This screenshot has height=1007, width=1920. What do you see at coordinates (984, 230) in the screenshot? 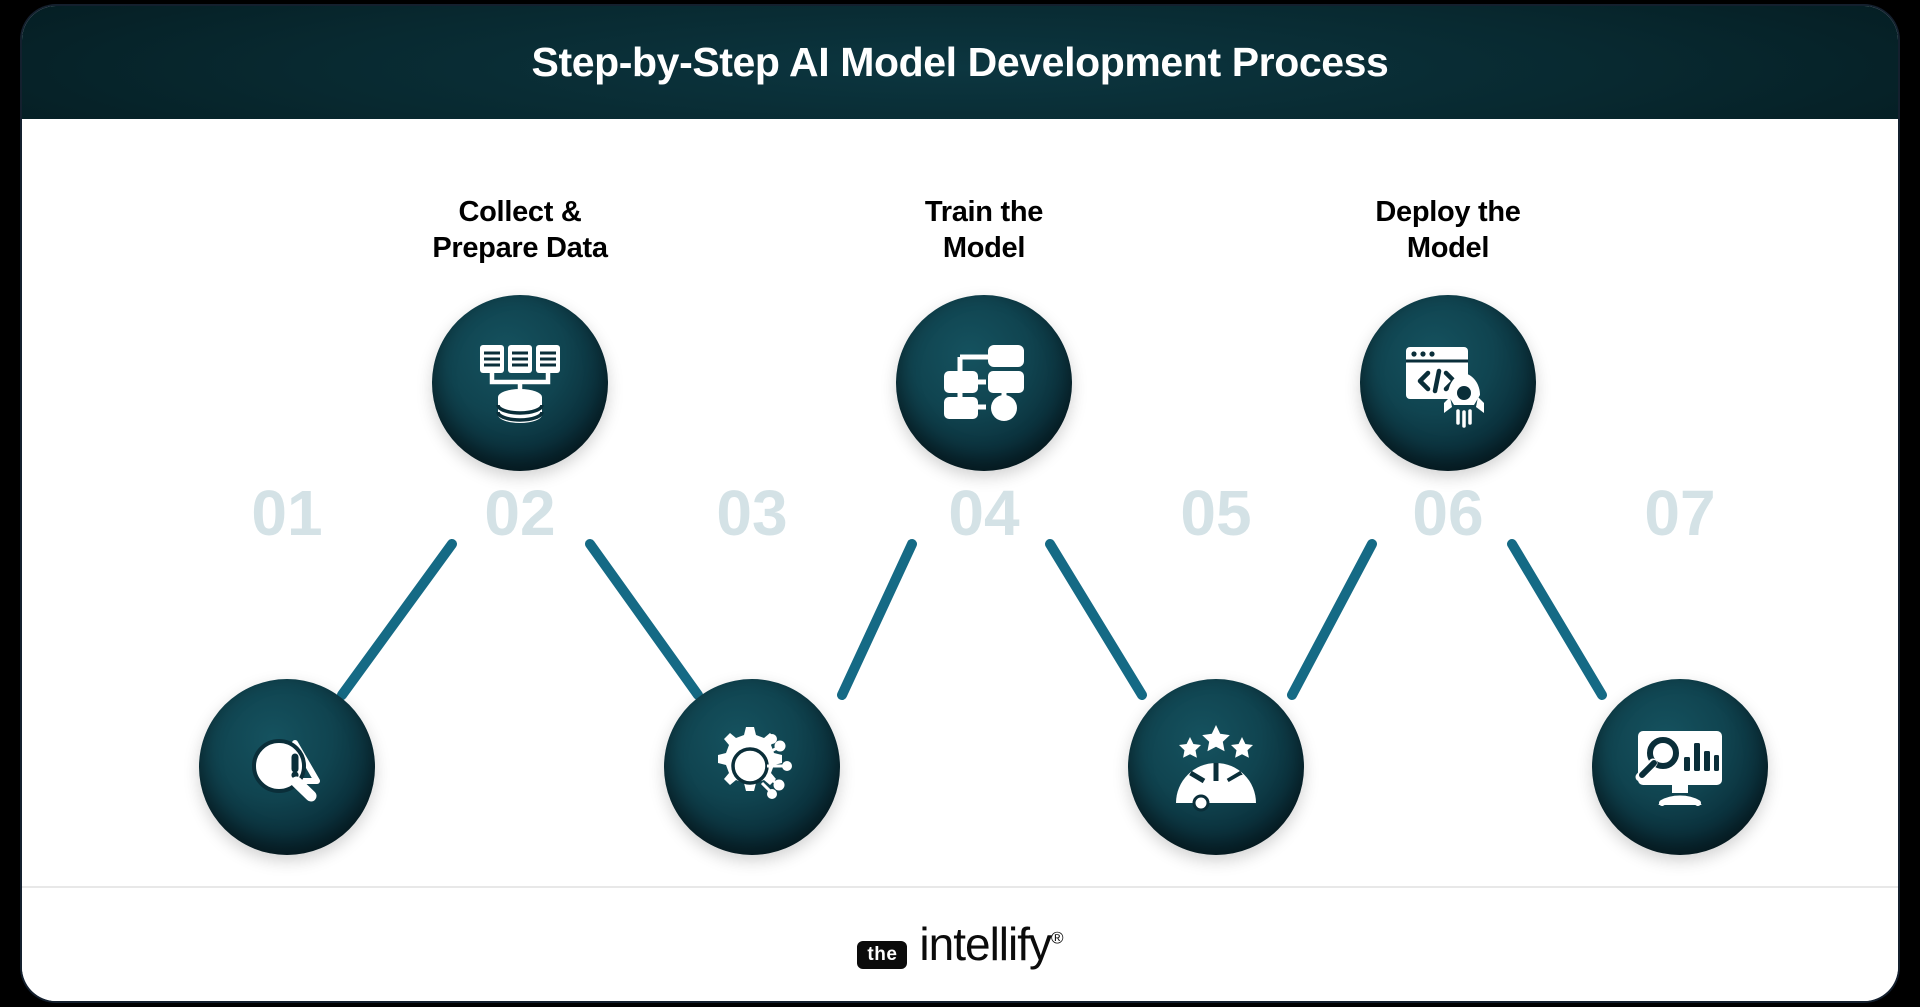
I see `step-label-04: Train the Model` at bounding box center [984, 230].